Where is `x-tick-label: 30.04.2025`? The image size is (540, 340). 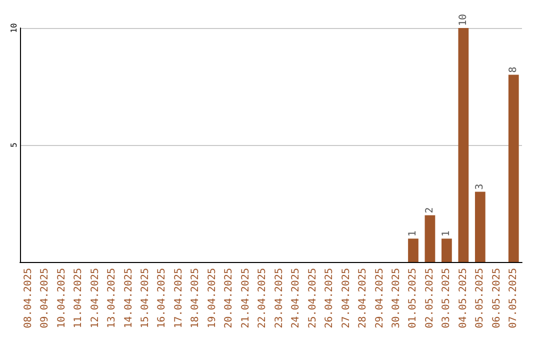 x-tick-label: 30.04.2025 is located at coordinates (396, 298).